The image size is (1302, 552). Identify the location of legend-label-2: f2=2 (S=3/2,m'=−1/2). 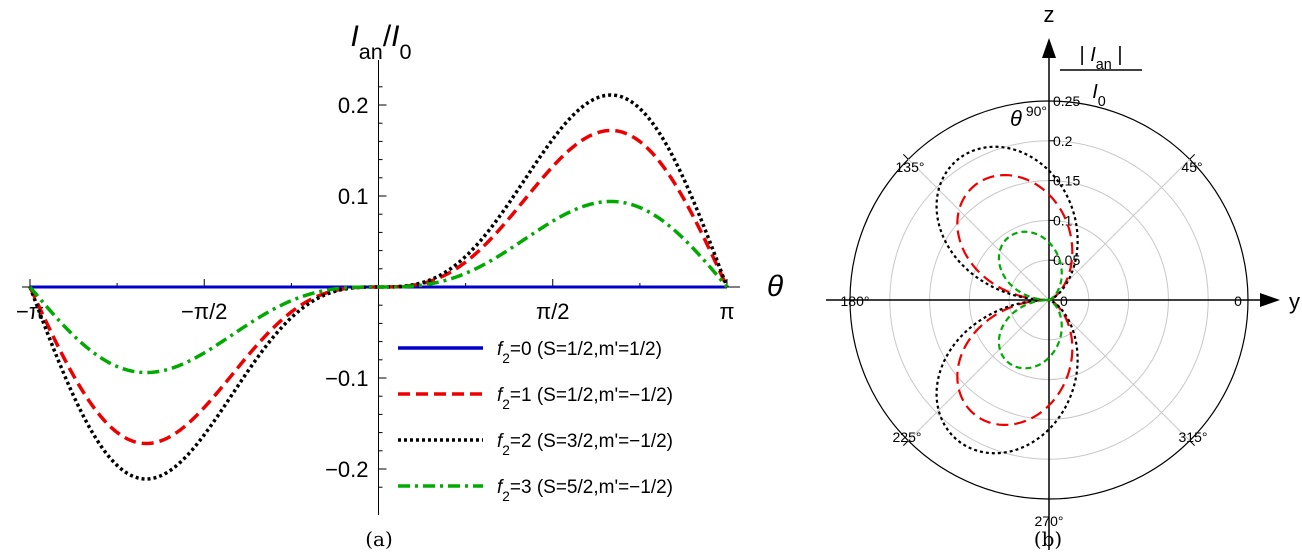
(585, 444).